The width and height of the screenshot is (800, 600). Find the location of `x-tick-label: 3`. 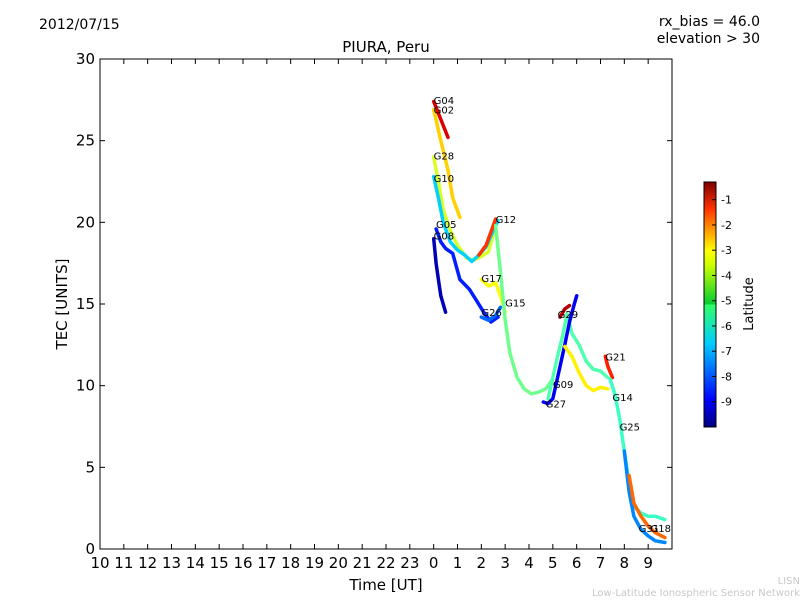

x-tick-label: 3 is located at coordinates (505, 563).